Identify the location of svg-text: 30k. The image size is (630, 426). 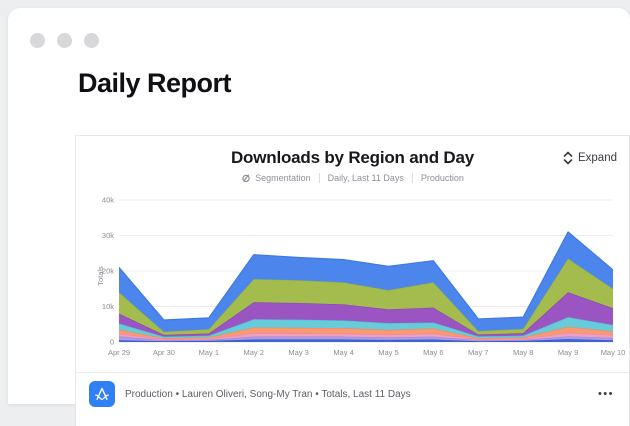
(108, 235).